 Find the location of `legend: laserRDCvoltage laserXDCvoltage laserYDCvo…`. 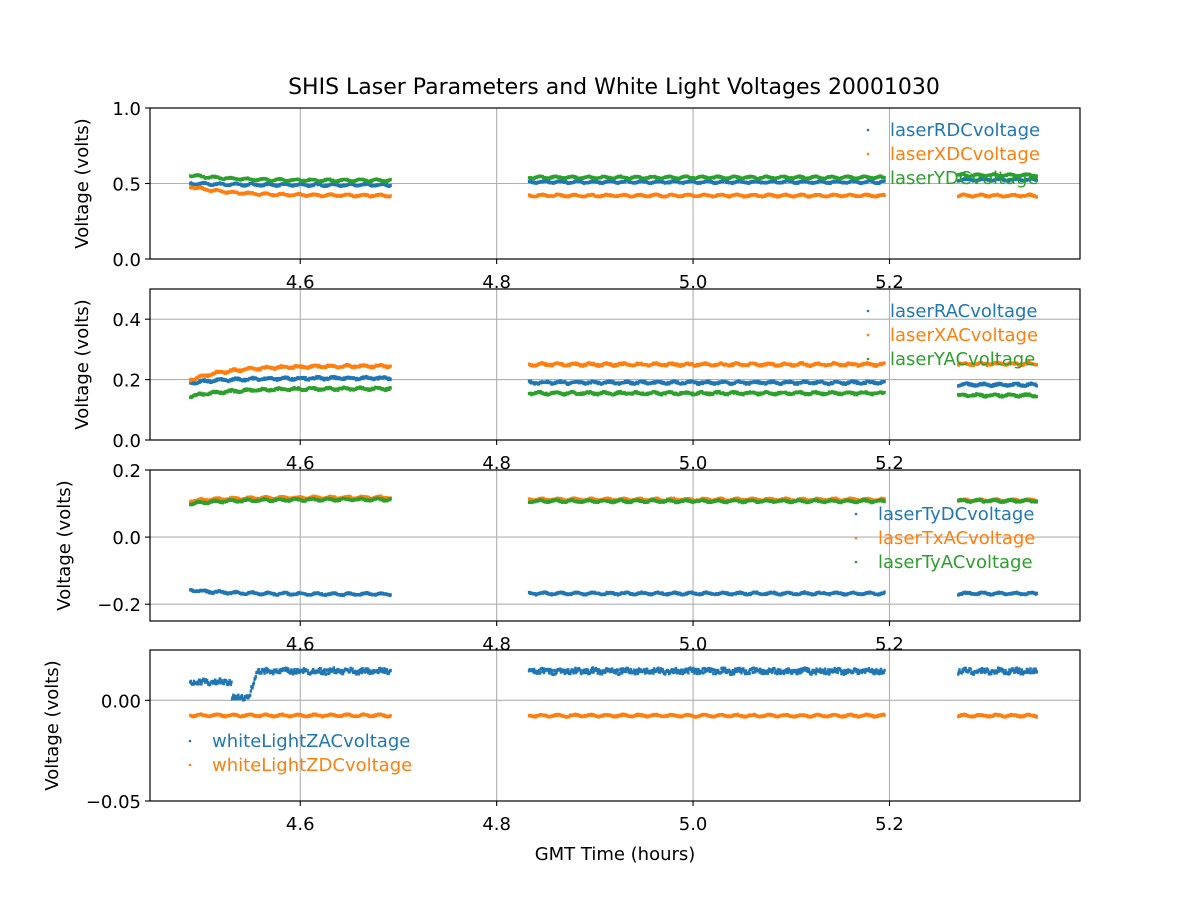

legend: laserRDCvoltage laserXDCvoltage laserYDCvo… is located at coordinates (953, 154).